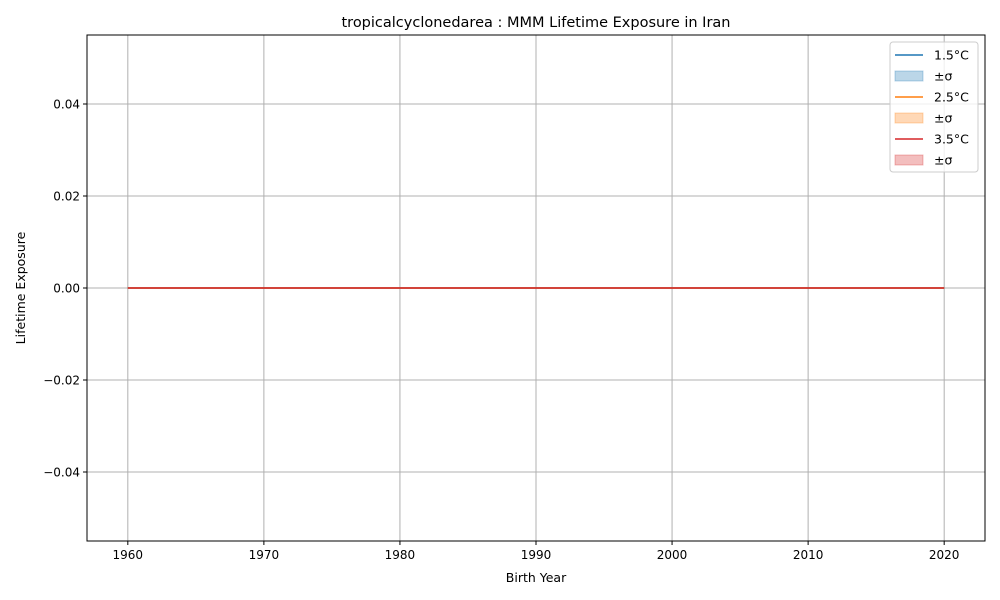  I want to click on y-tick-label: −0.02, so click(61, 381).